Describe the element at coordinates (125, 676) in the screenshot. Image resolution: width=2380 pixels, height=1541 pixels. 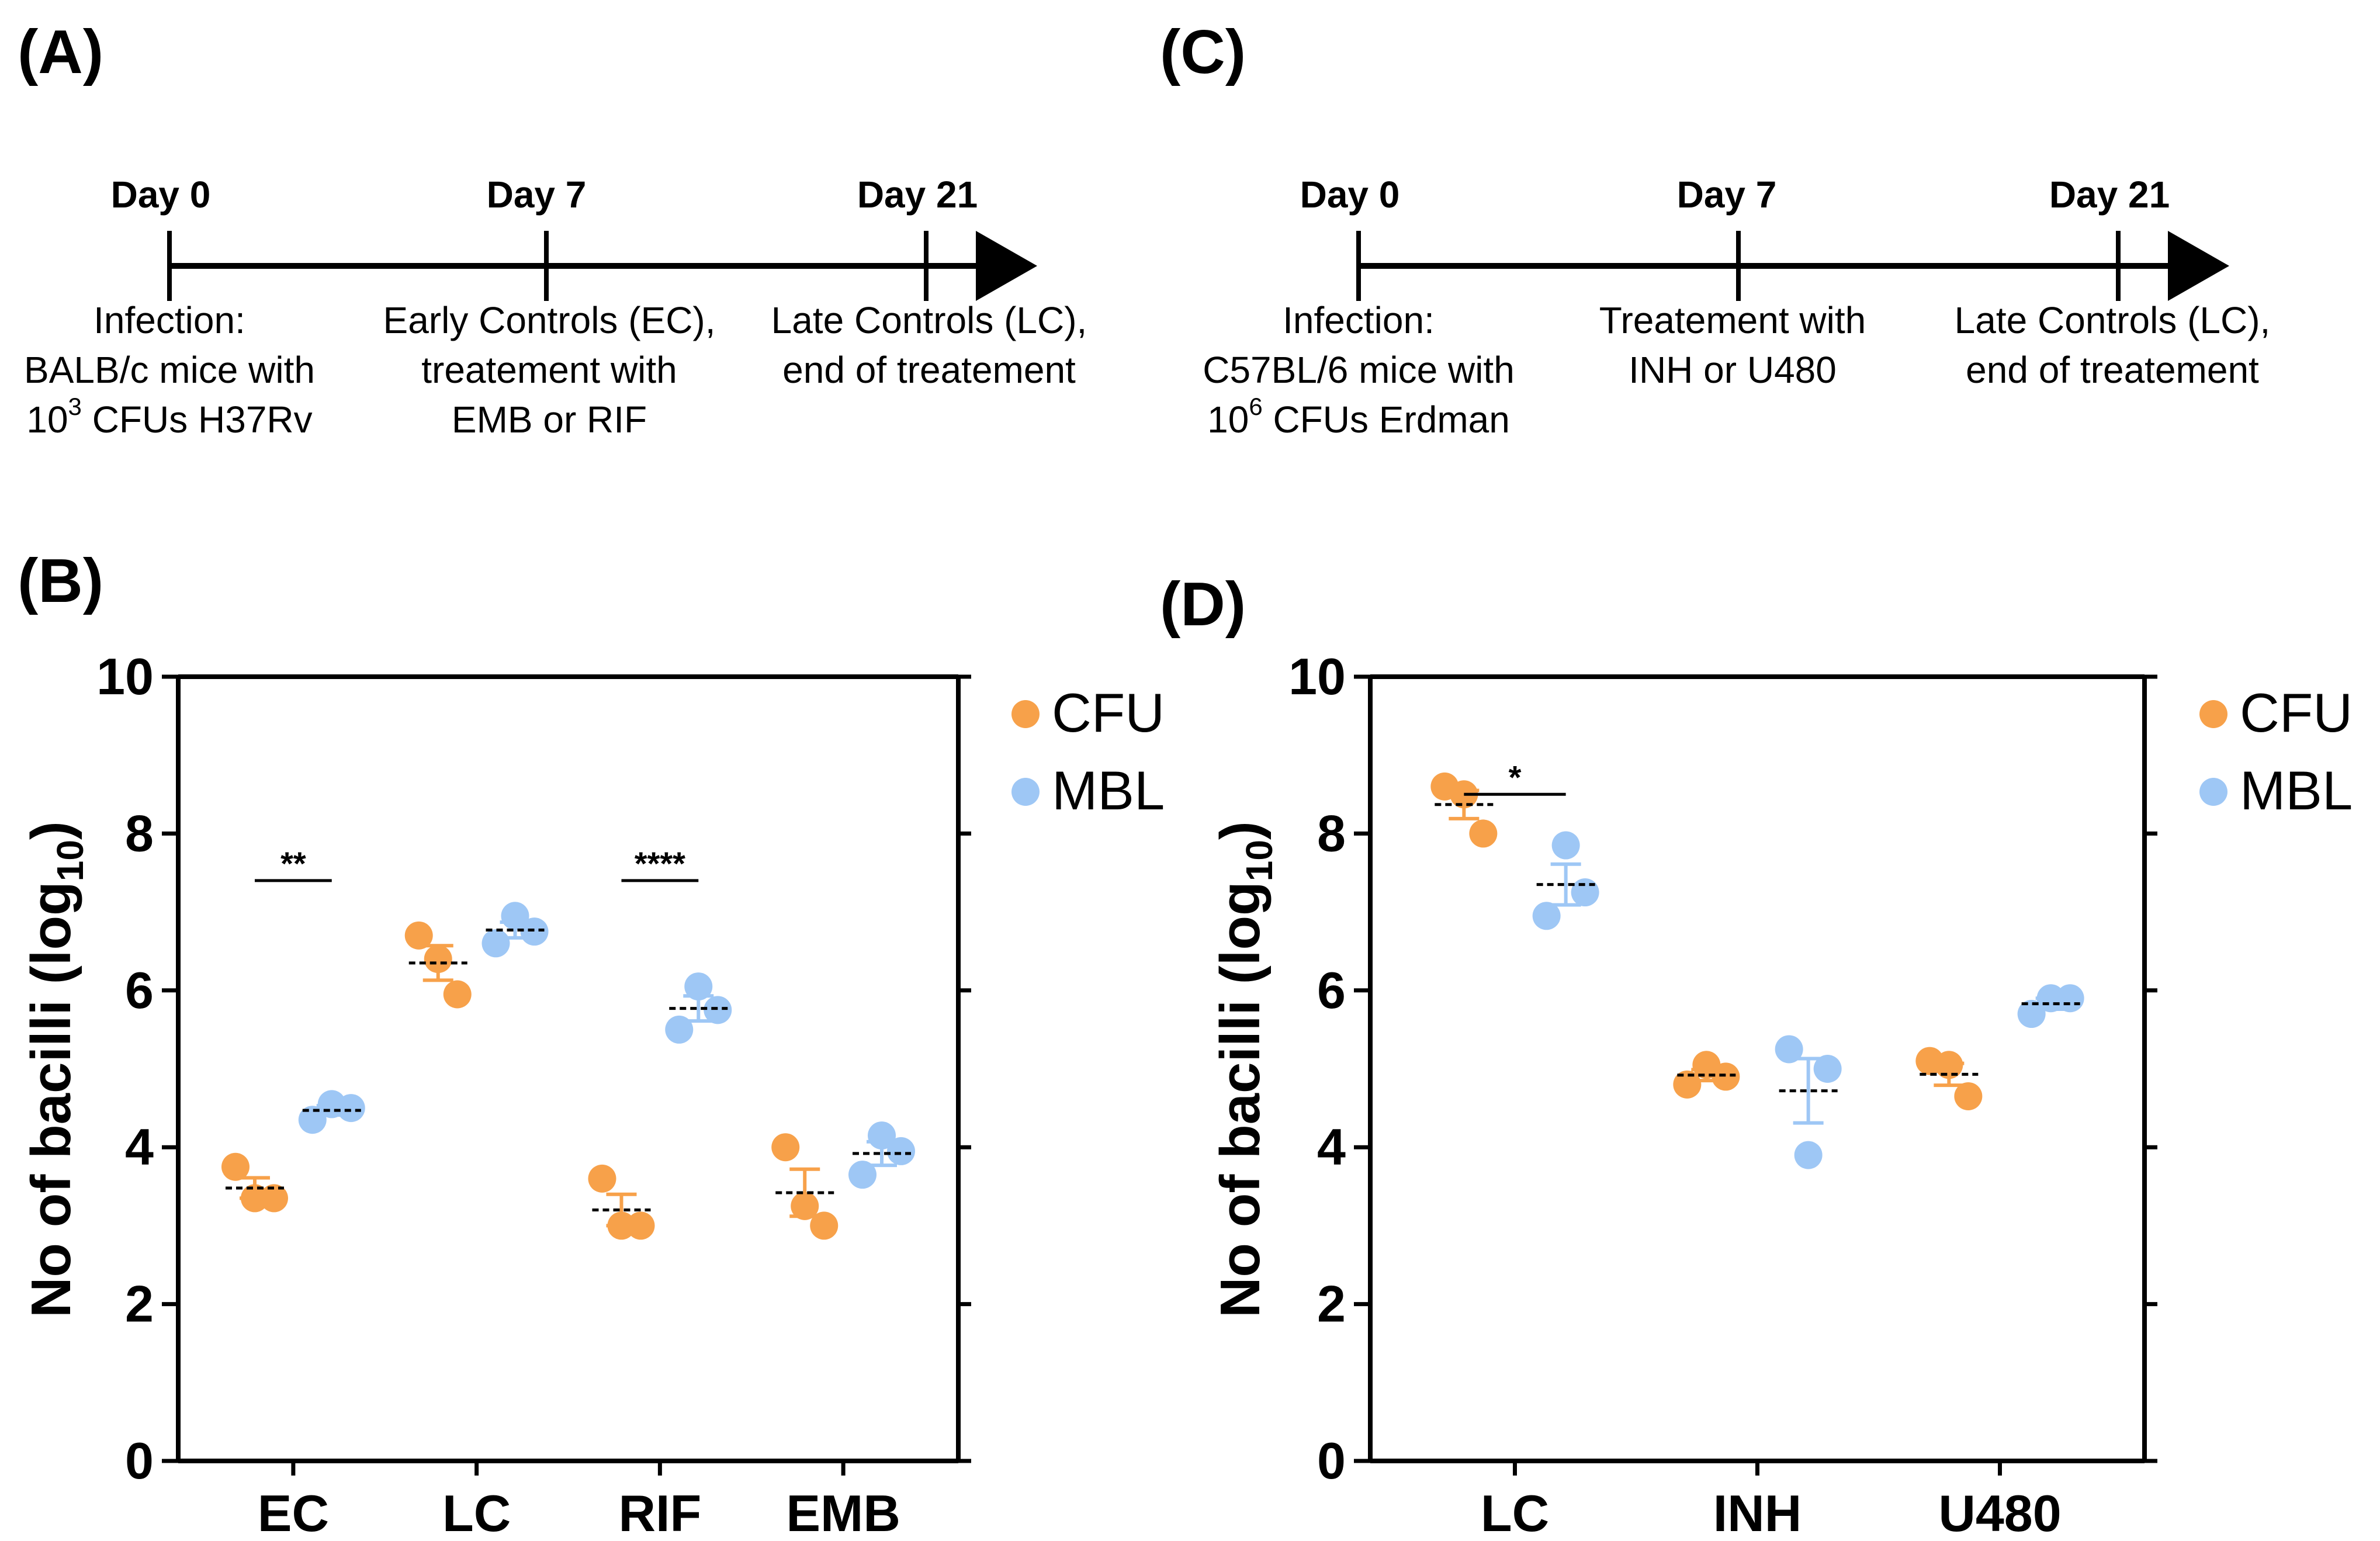
I see `y-tick-label-b: 10` at that location.